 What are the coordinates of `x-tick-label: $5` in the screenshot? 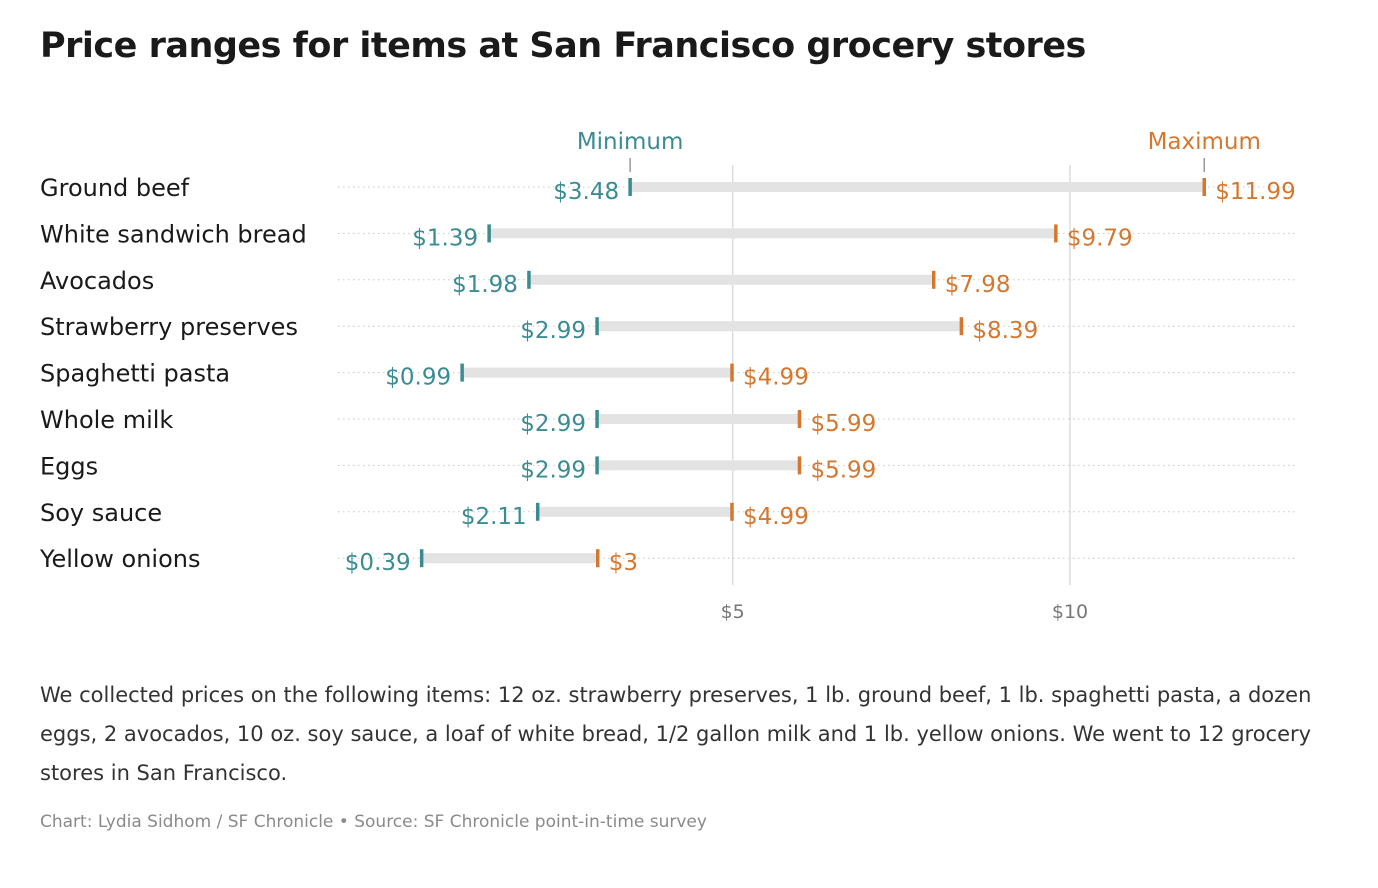 It's located at (733, 612).